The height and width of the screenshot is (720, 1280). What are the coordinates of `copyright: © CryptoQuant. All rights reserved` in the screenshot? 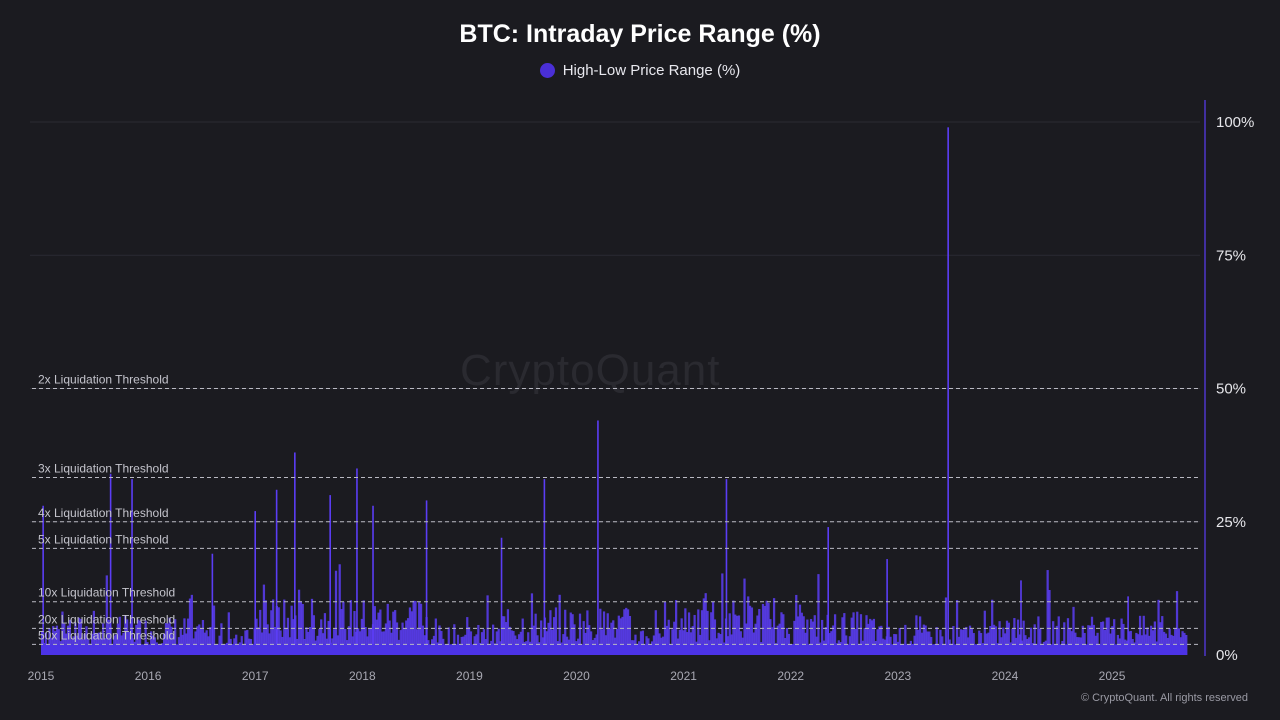 It's located at (1164, 698).